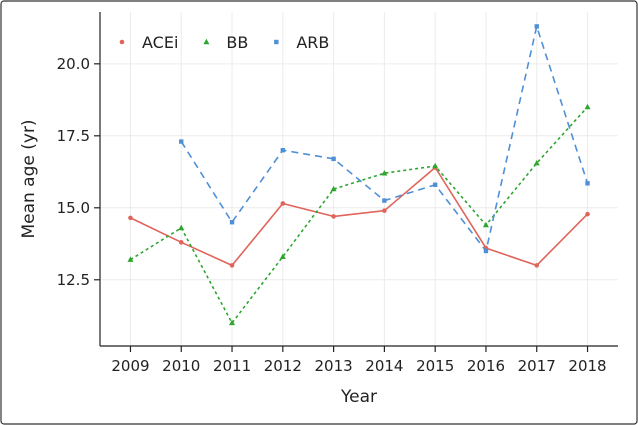 The width and height of the screenshot is (638, 425). I want to click on y-tick-label-20.0: 20.0, so click(73, 64).